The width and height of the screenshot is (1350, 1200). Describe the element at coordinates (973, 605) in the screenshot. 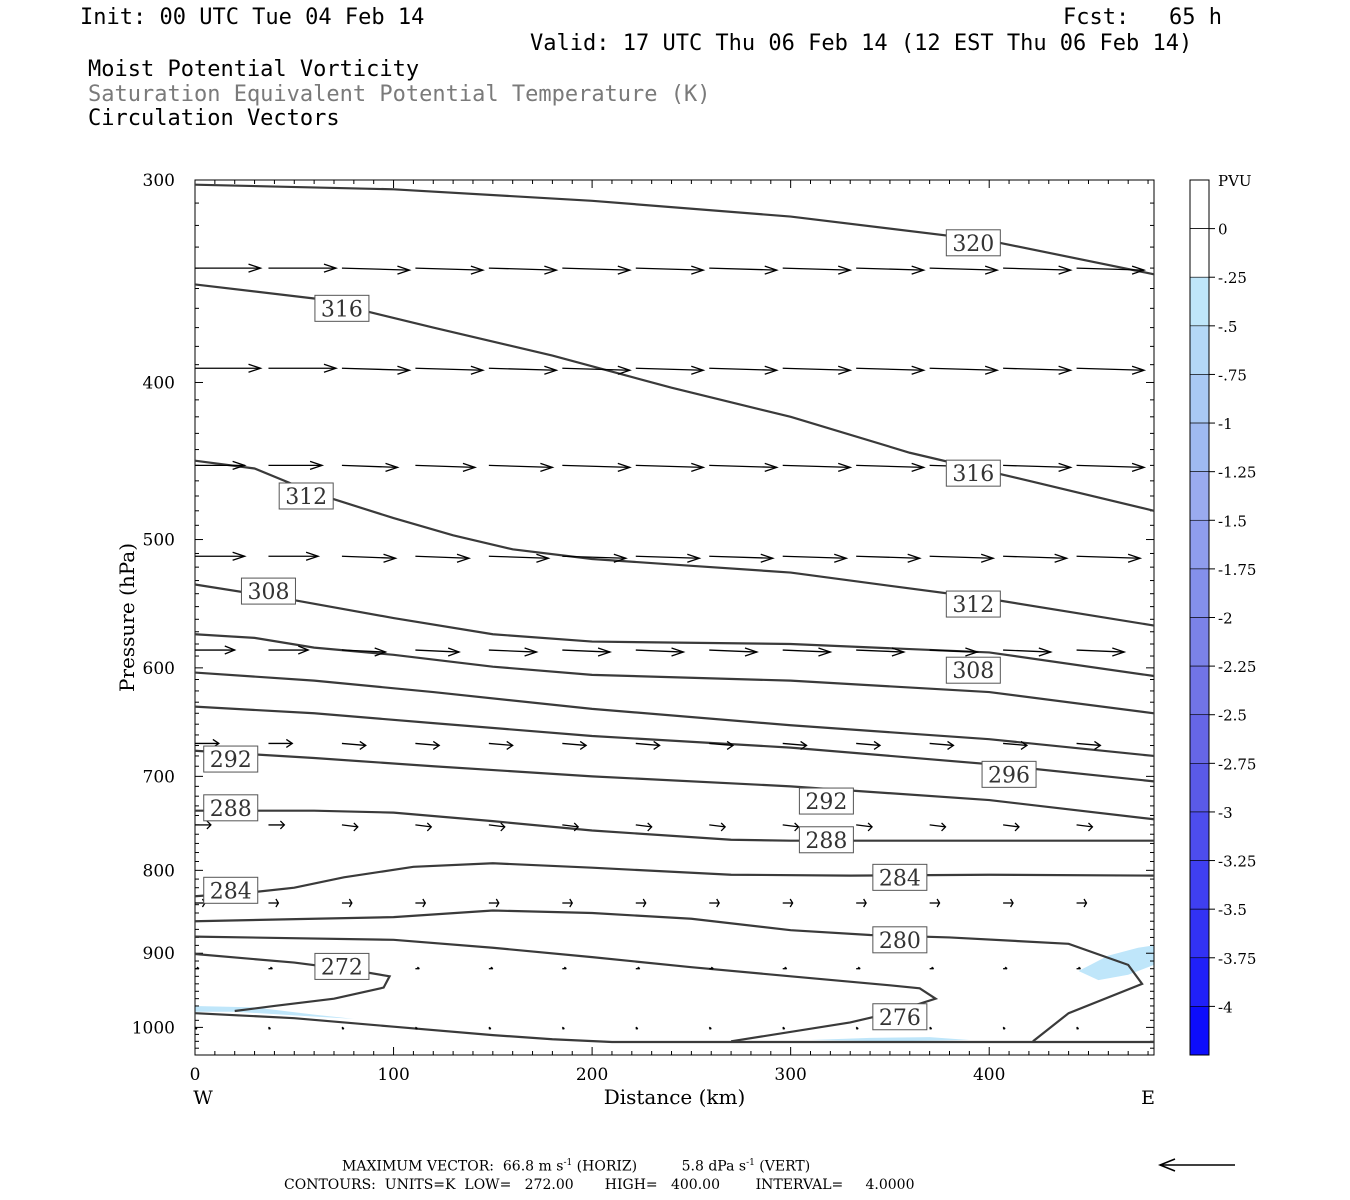

I see `contour-label: 312` at that location.